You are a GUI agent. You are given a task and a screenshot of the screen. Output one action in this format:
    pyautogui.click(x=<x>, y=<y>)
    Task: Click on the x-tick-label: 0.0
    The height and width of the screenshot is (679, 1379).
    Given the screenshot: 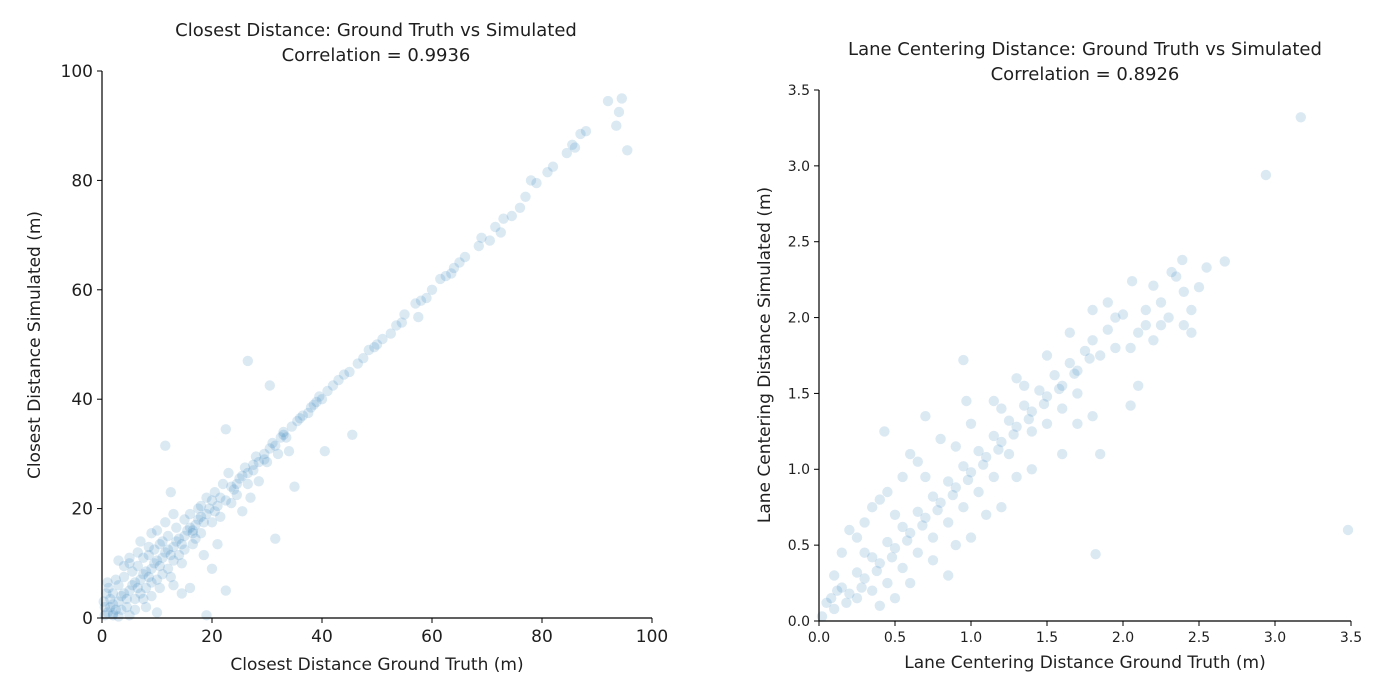 What is the action you would take?
    pyautogui.click(x=819, y=638)
    